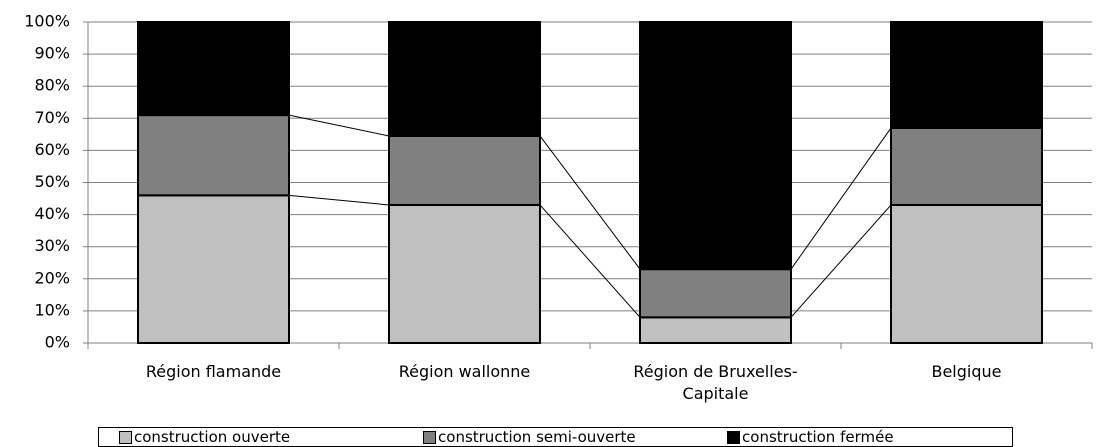  I want to click on legend-item: construction semi-ouverte, so click(555, 437).